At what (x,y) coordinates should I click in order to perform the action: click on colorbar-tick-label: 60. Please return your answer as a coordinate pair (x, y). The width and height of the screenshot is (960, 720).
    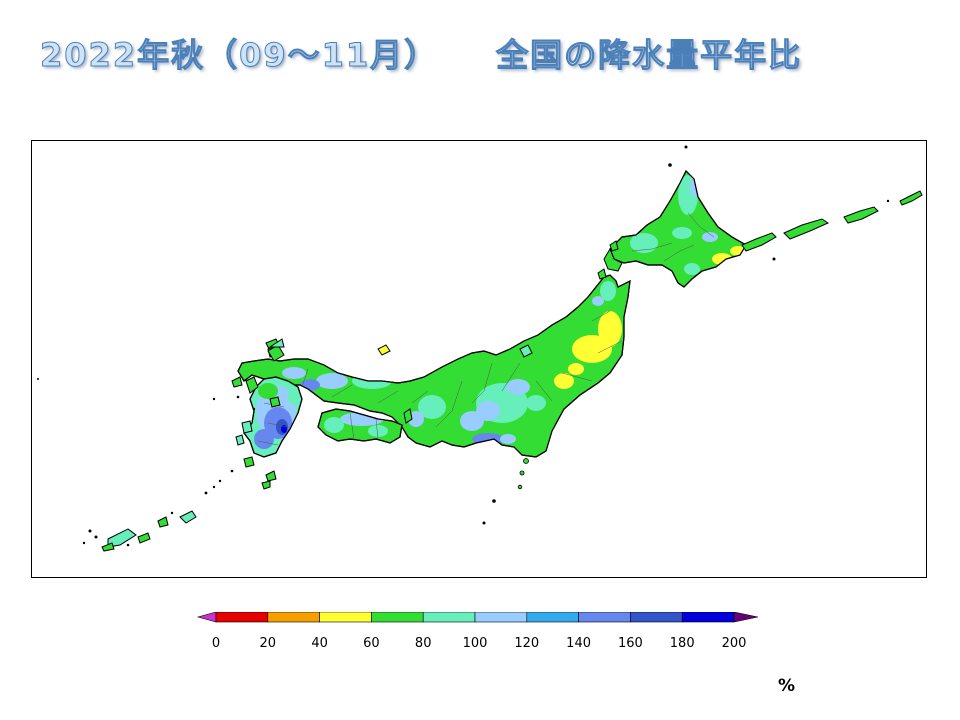
    Looking at the image, I should click on (371, 643).